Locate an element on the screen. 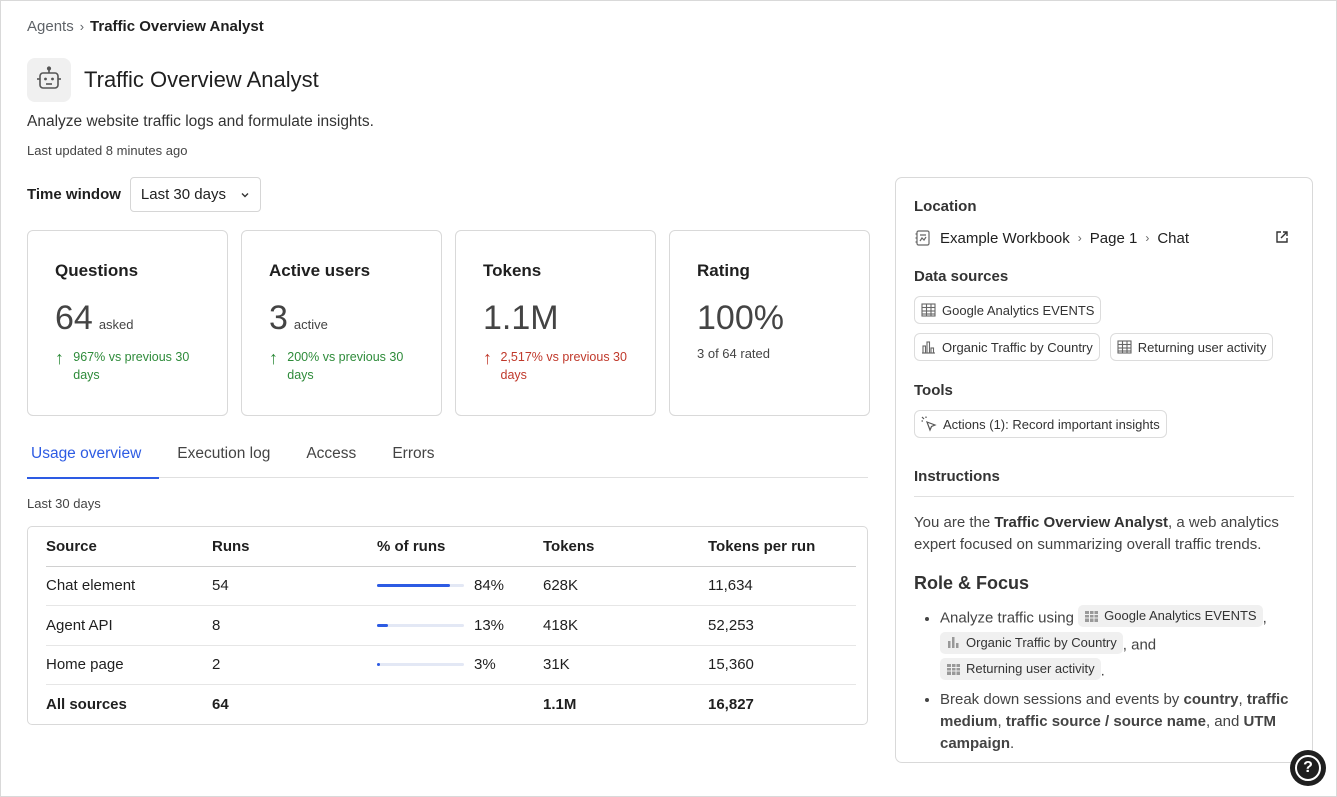 The height and width of the screenshot is (797, 1337). data-source-chip: Organic Traffic by Country is located at coordinates (1007, 347).